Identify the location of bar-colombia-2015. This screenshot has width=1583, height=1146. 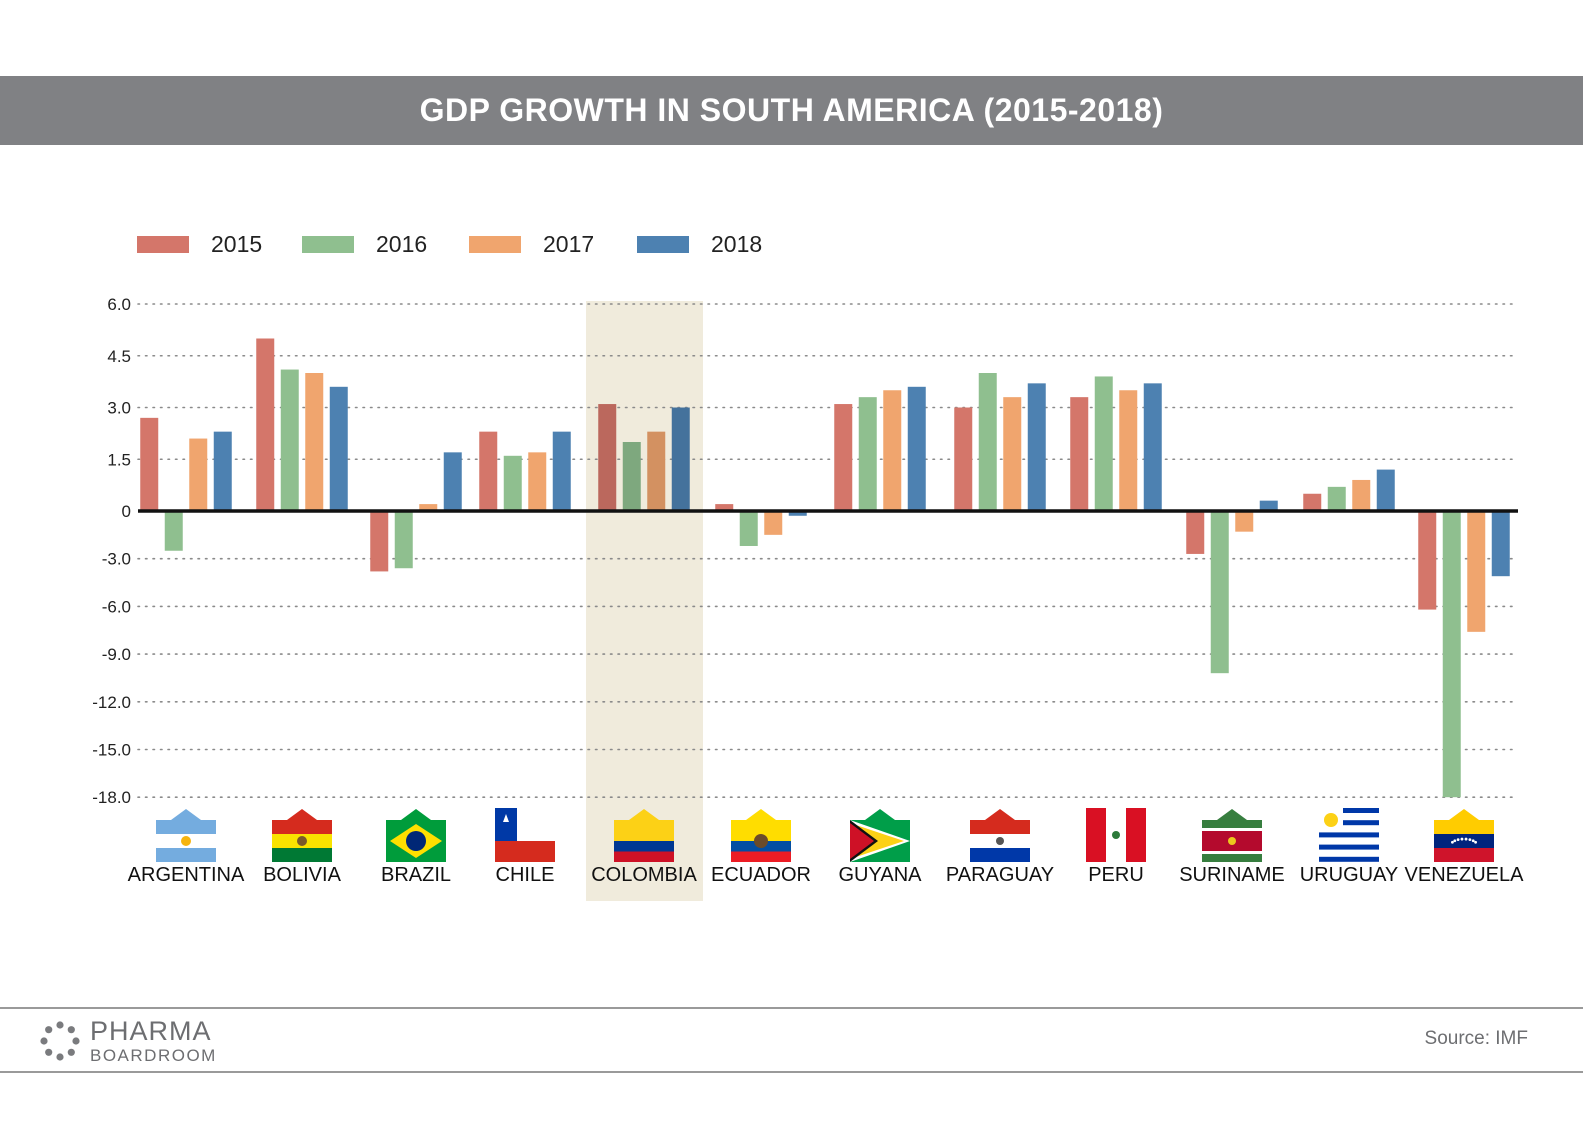
(607, 457).